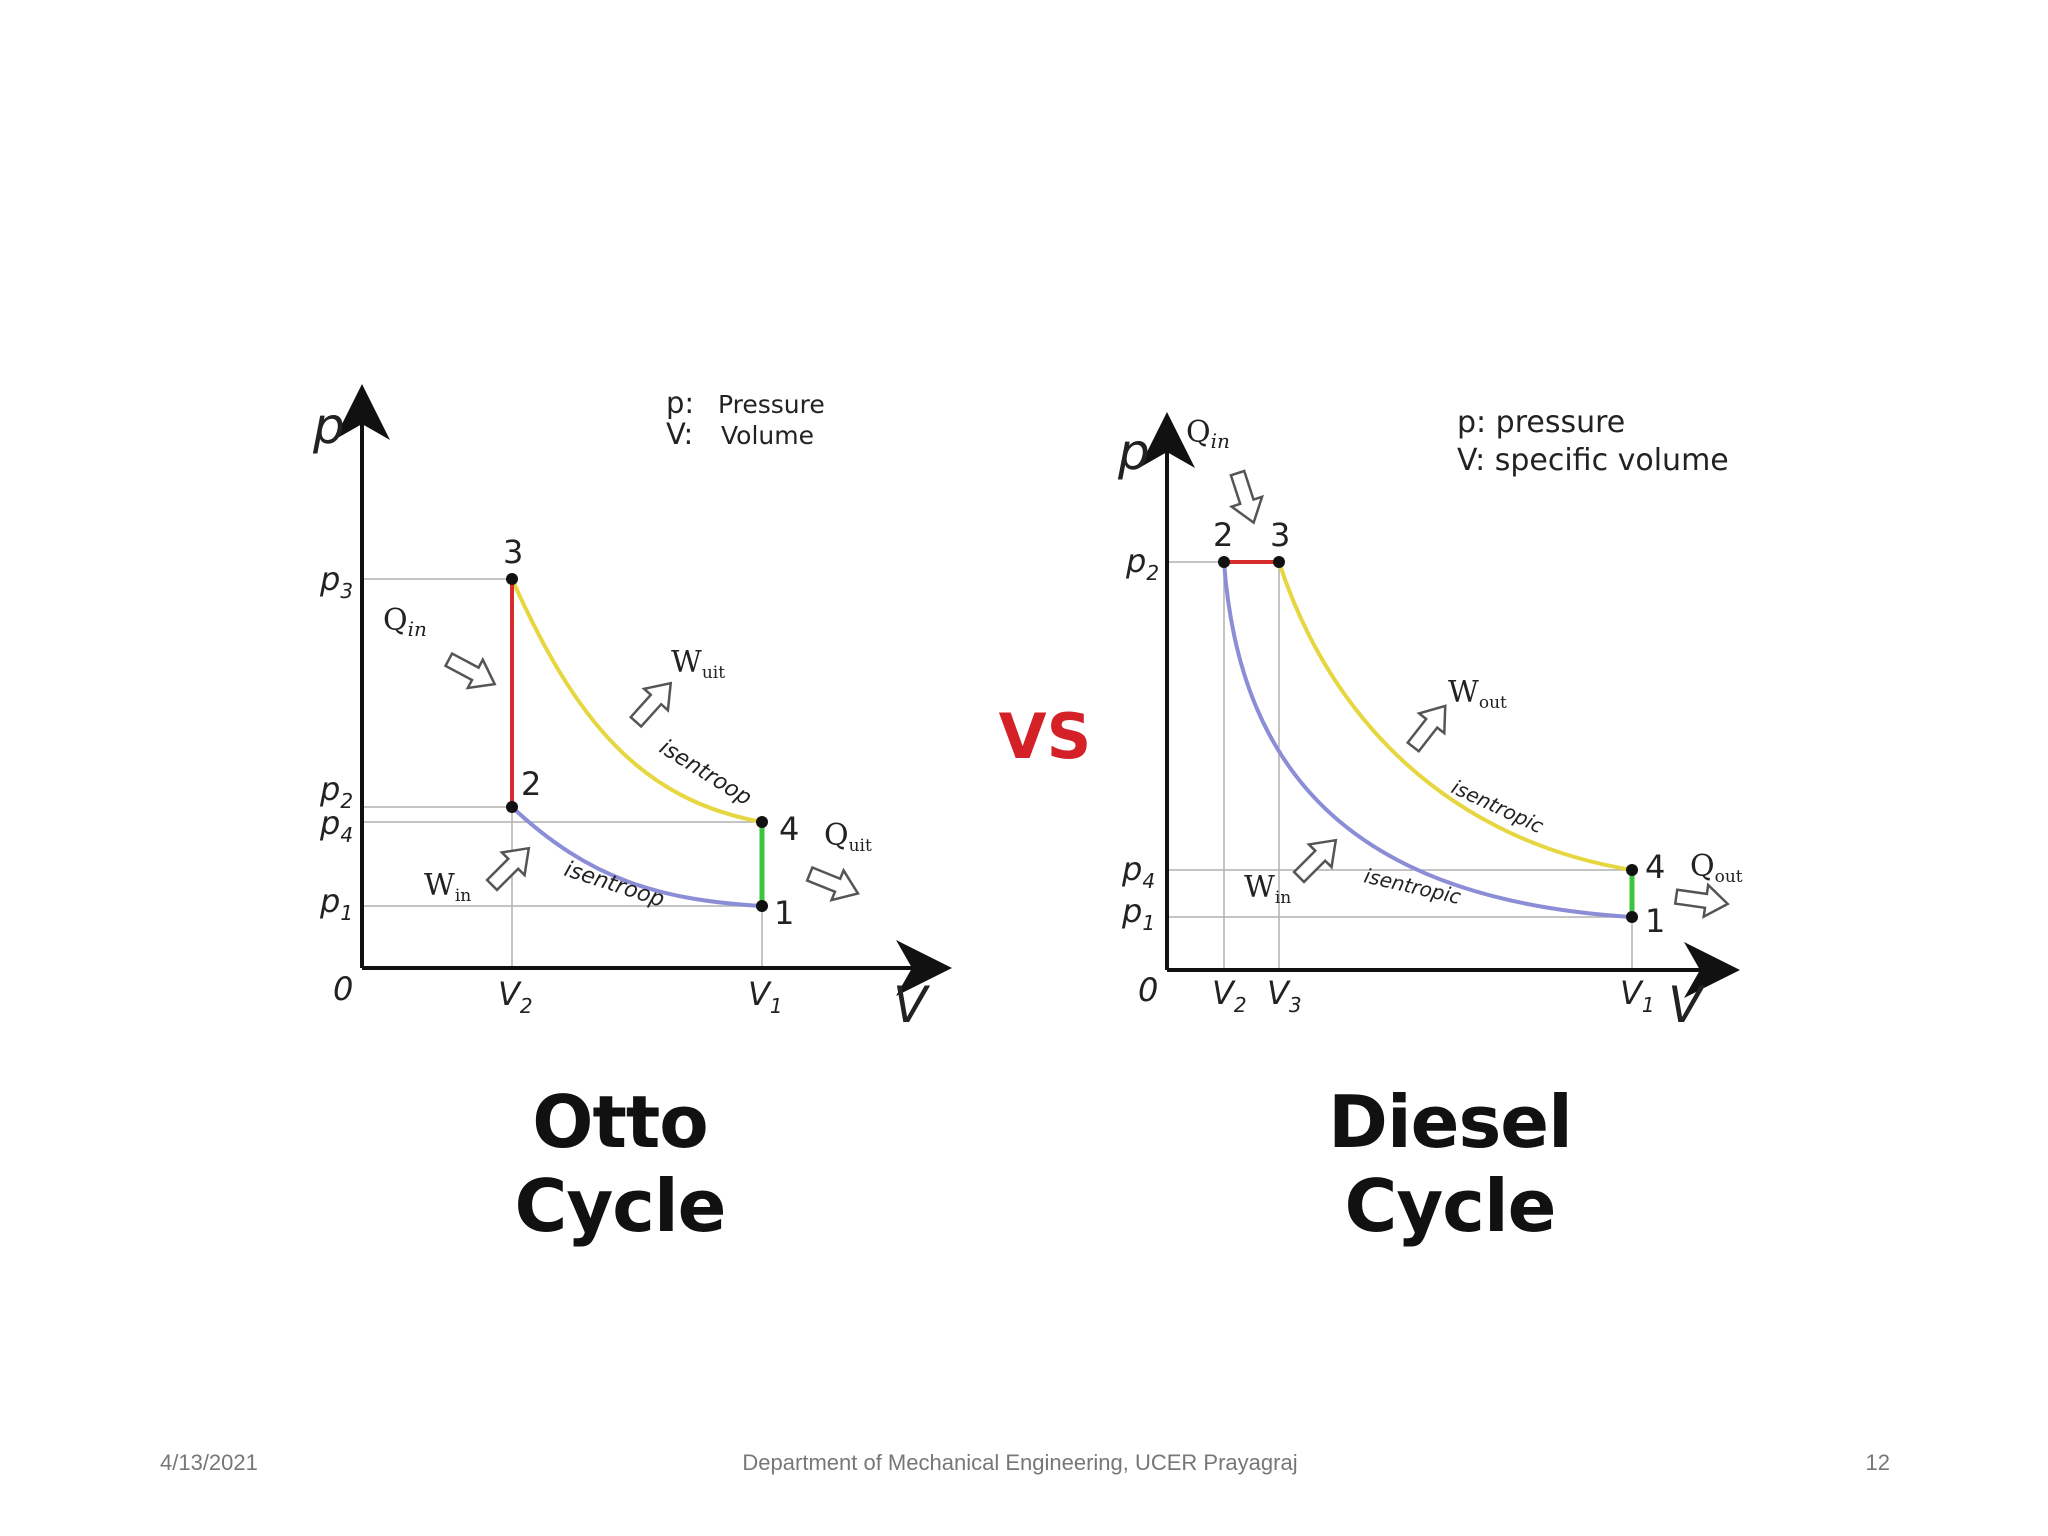 The width and height of the screenshot is (2048, 1536). I want to click on otto-v2-label: V2, so click(515, 996).